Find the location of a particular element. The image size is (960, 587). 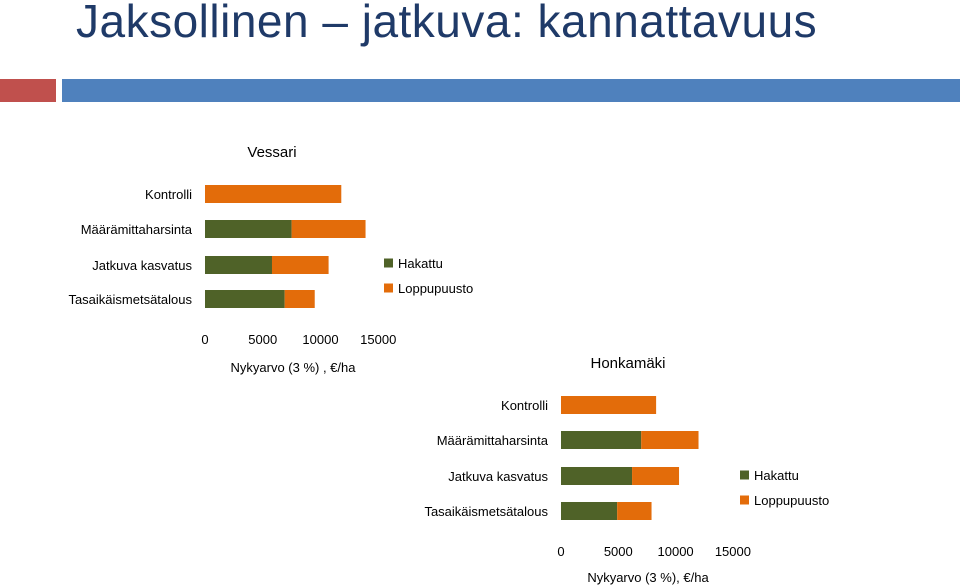

slide-title: Jaksollinen – jatkuva: kannattavuus is located at coordinates (447, 23).